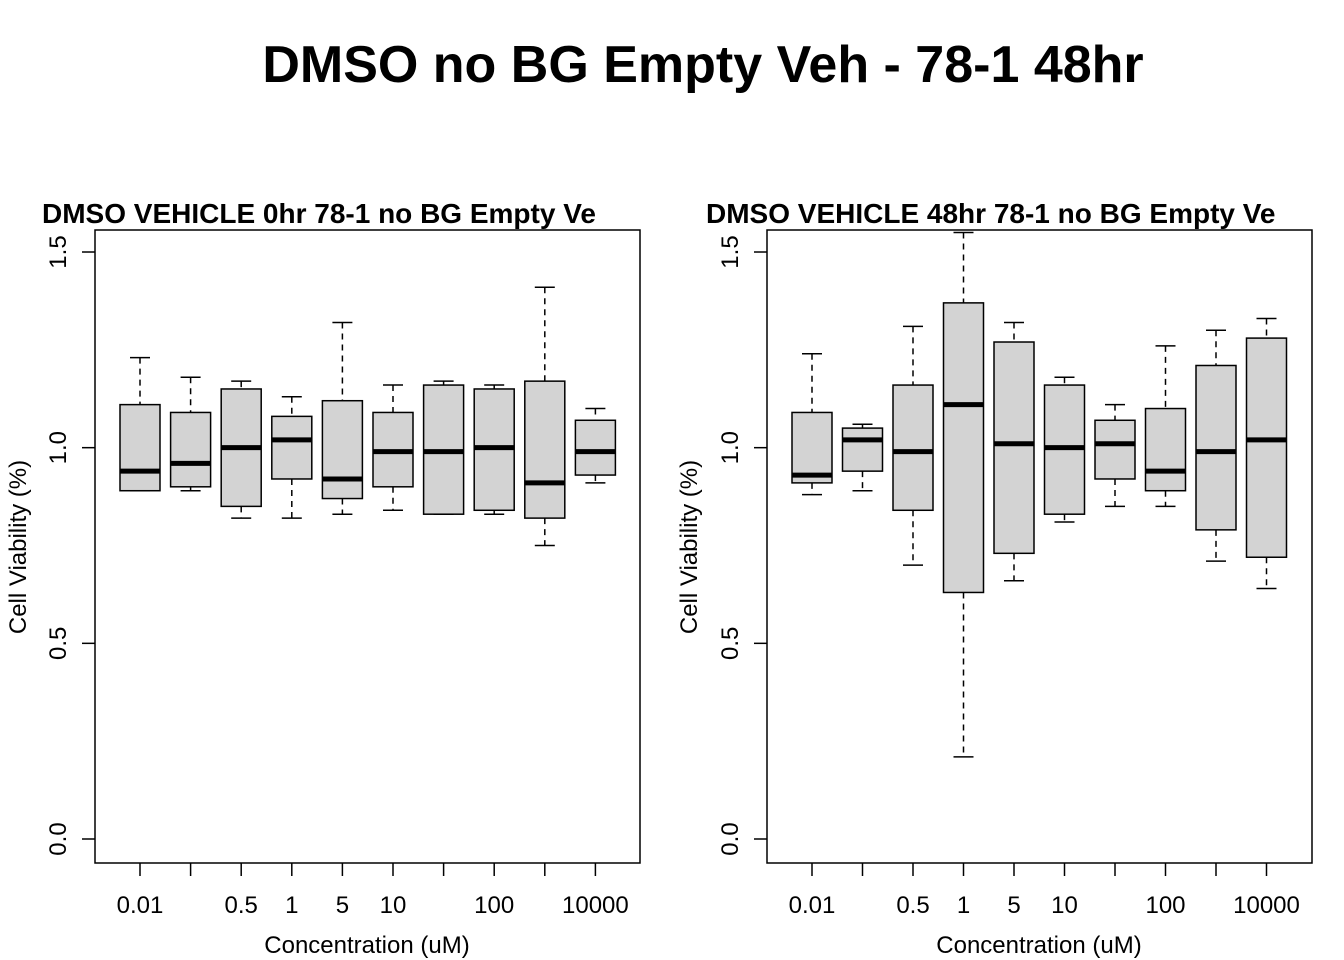  Describe the element at coordinates (702, 65) in the screenshot. I see `figure-title: DMSO no BG Empty Veh - 78-1 48hr` at that location.